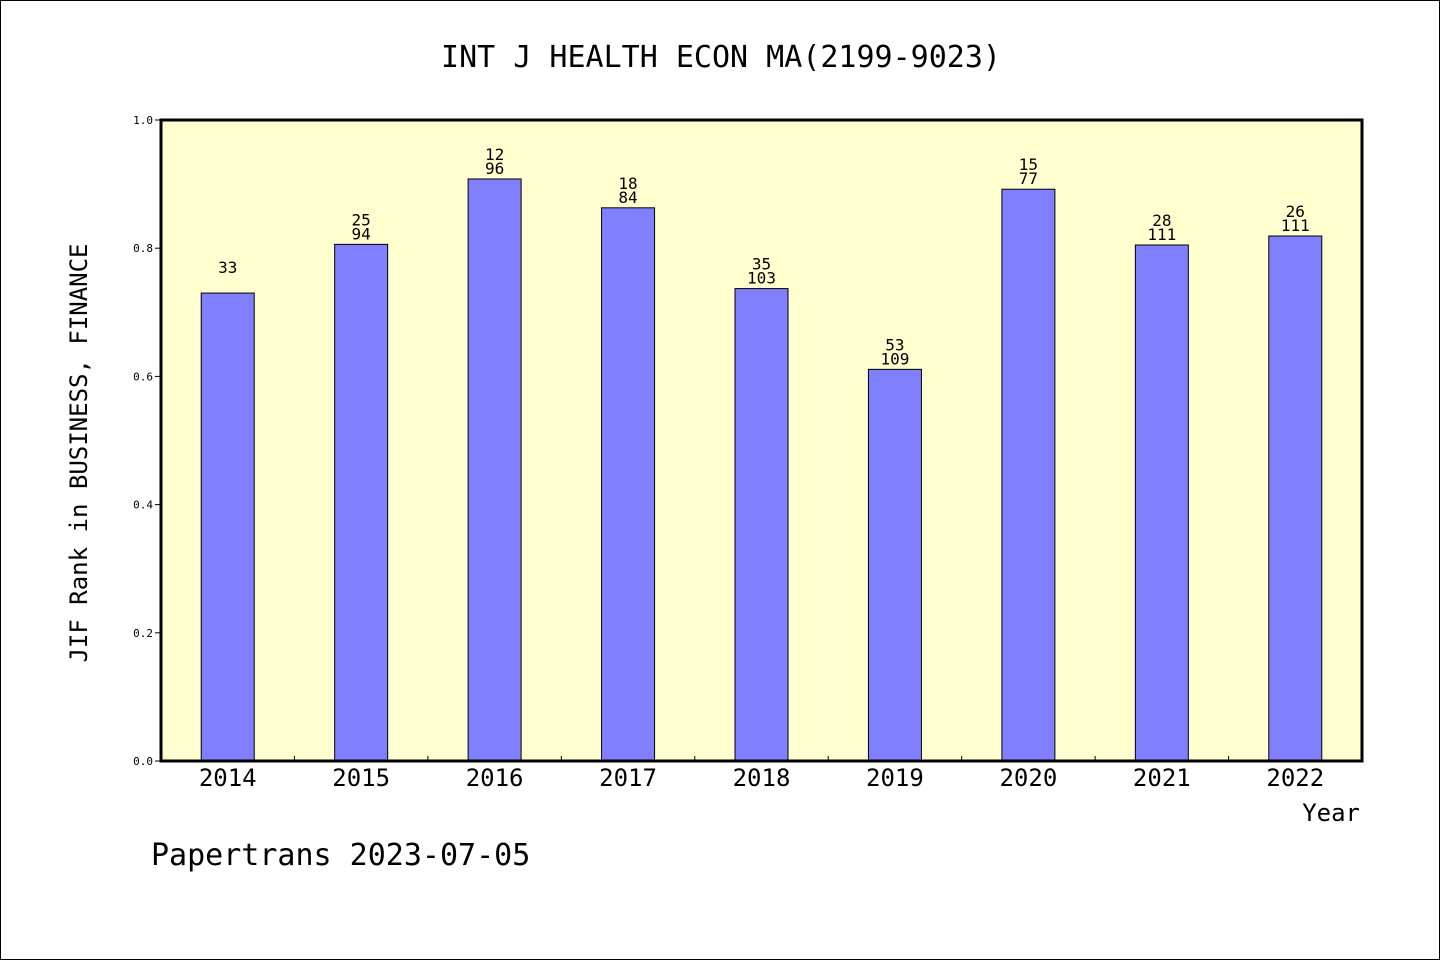 This screenshot has height=961, width=1440. What do you see at coordinates (628, 778) in the screenshot?
I see `x-tick-label: 2017` at bounding box center [628, 778].